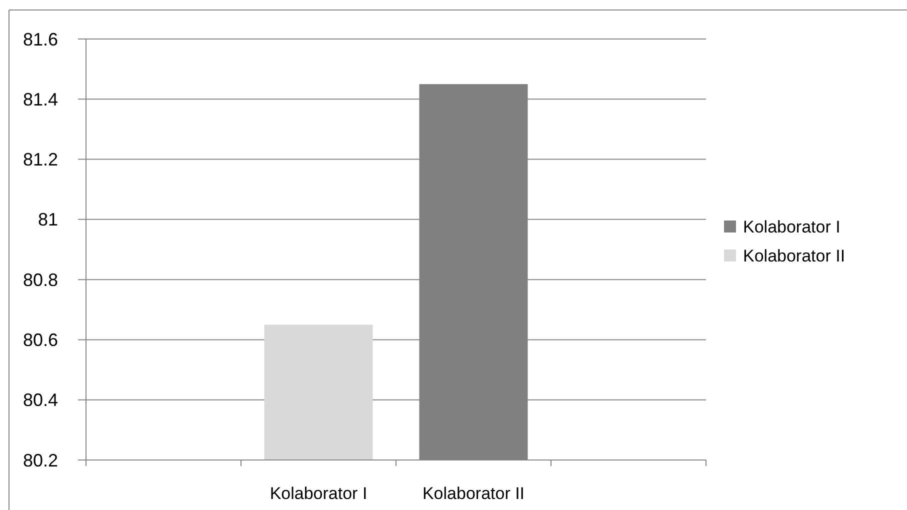 The width and height of the screenshot is (907, 510). I want to click on y-tick-label: 80.8, so click(40, 280).